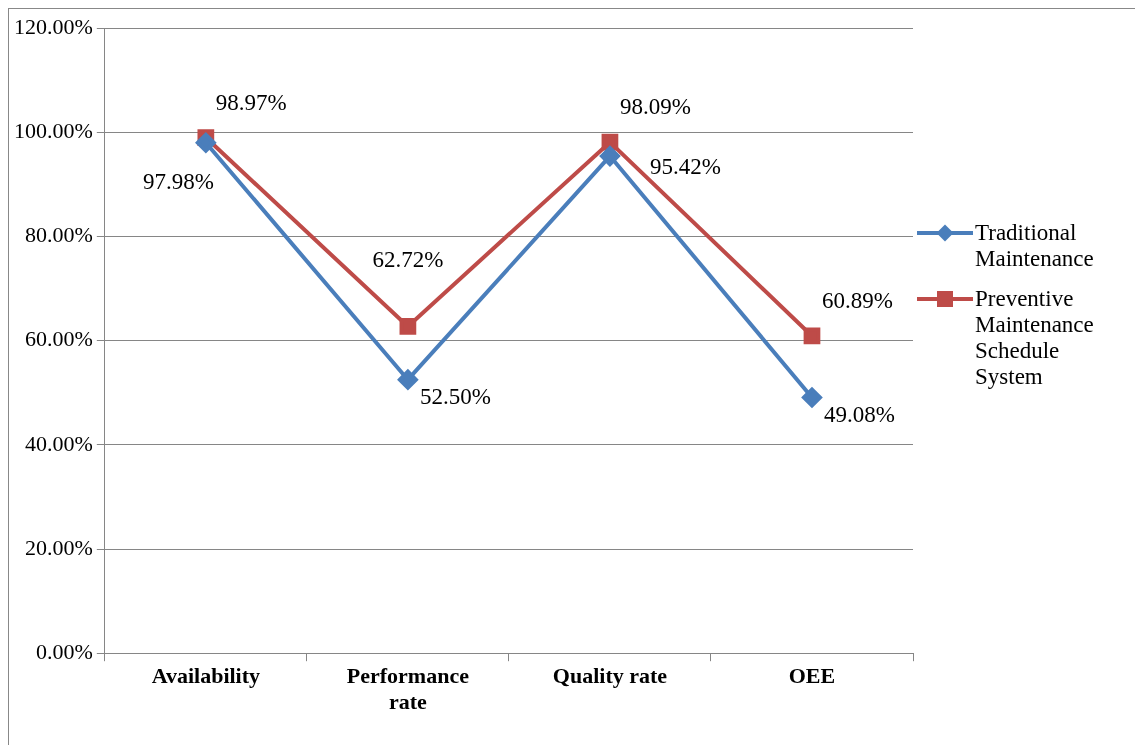 Image resolution: width=1135 pixels, height=745 pixels. What do you see at coordinates (610, 676) in the screenshot?
I see `x-tick-label: Quality rate` at bounding box center [610, 676].